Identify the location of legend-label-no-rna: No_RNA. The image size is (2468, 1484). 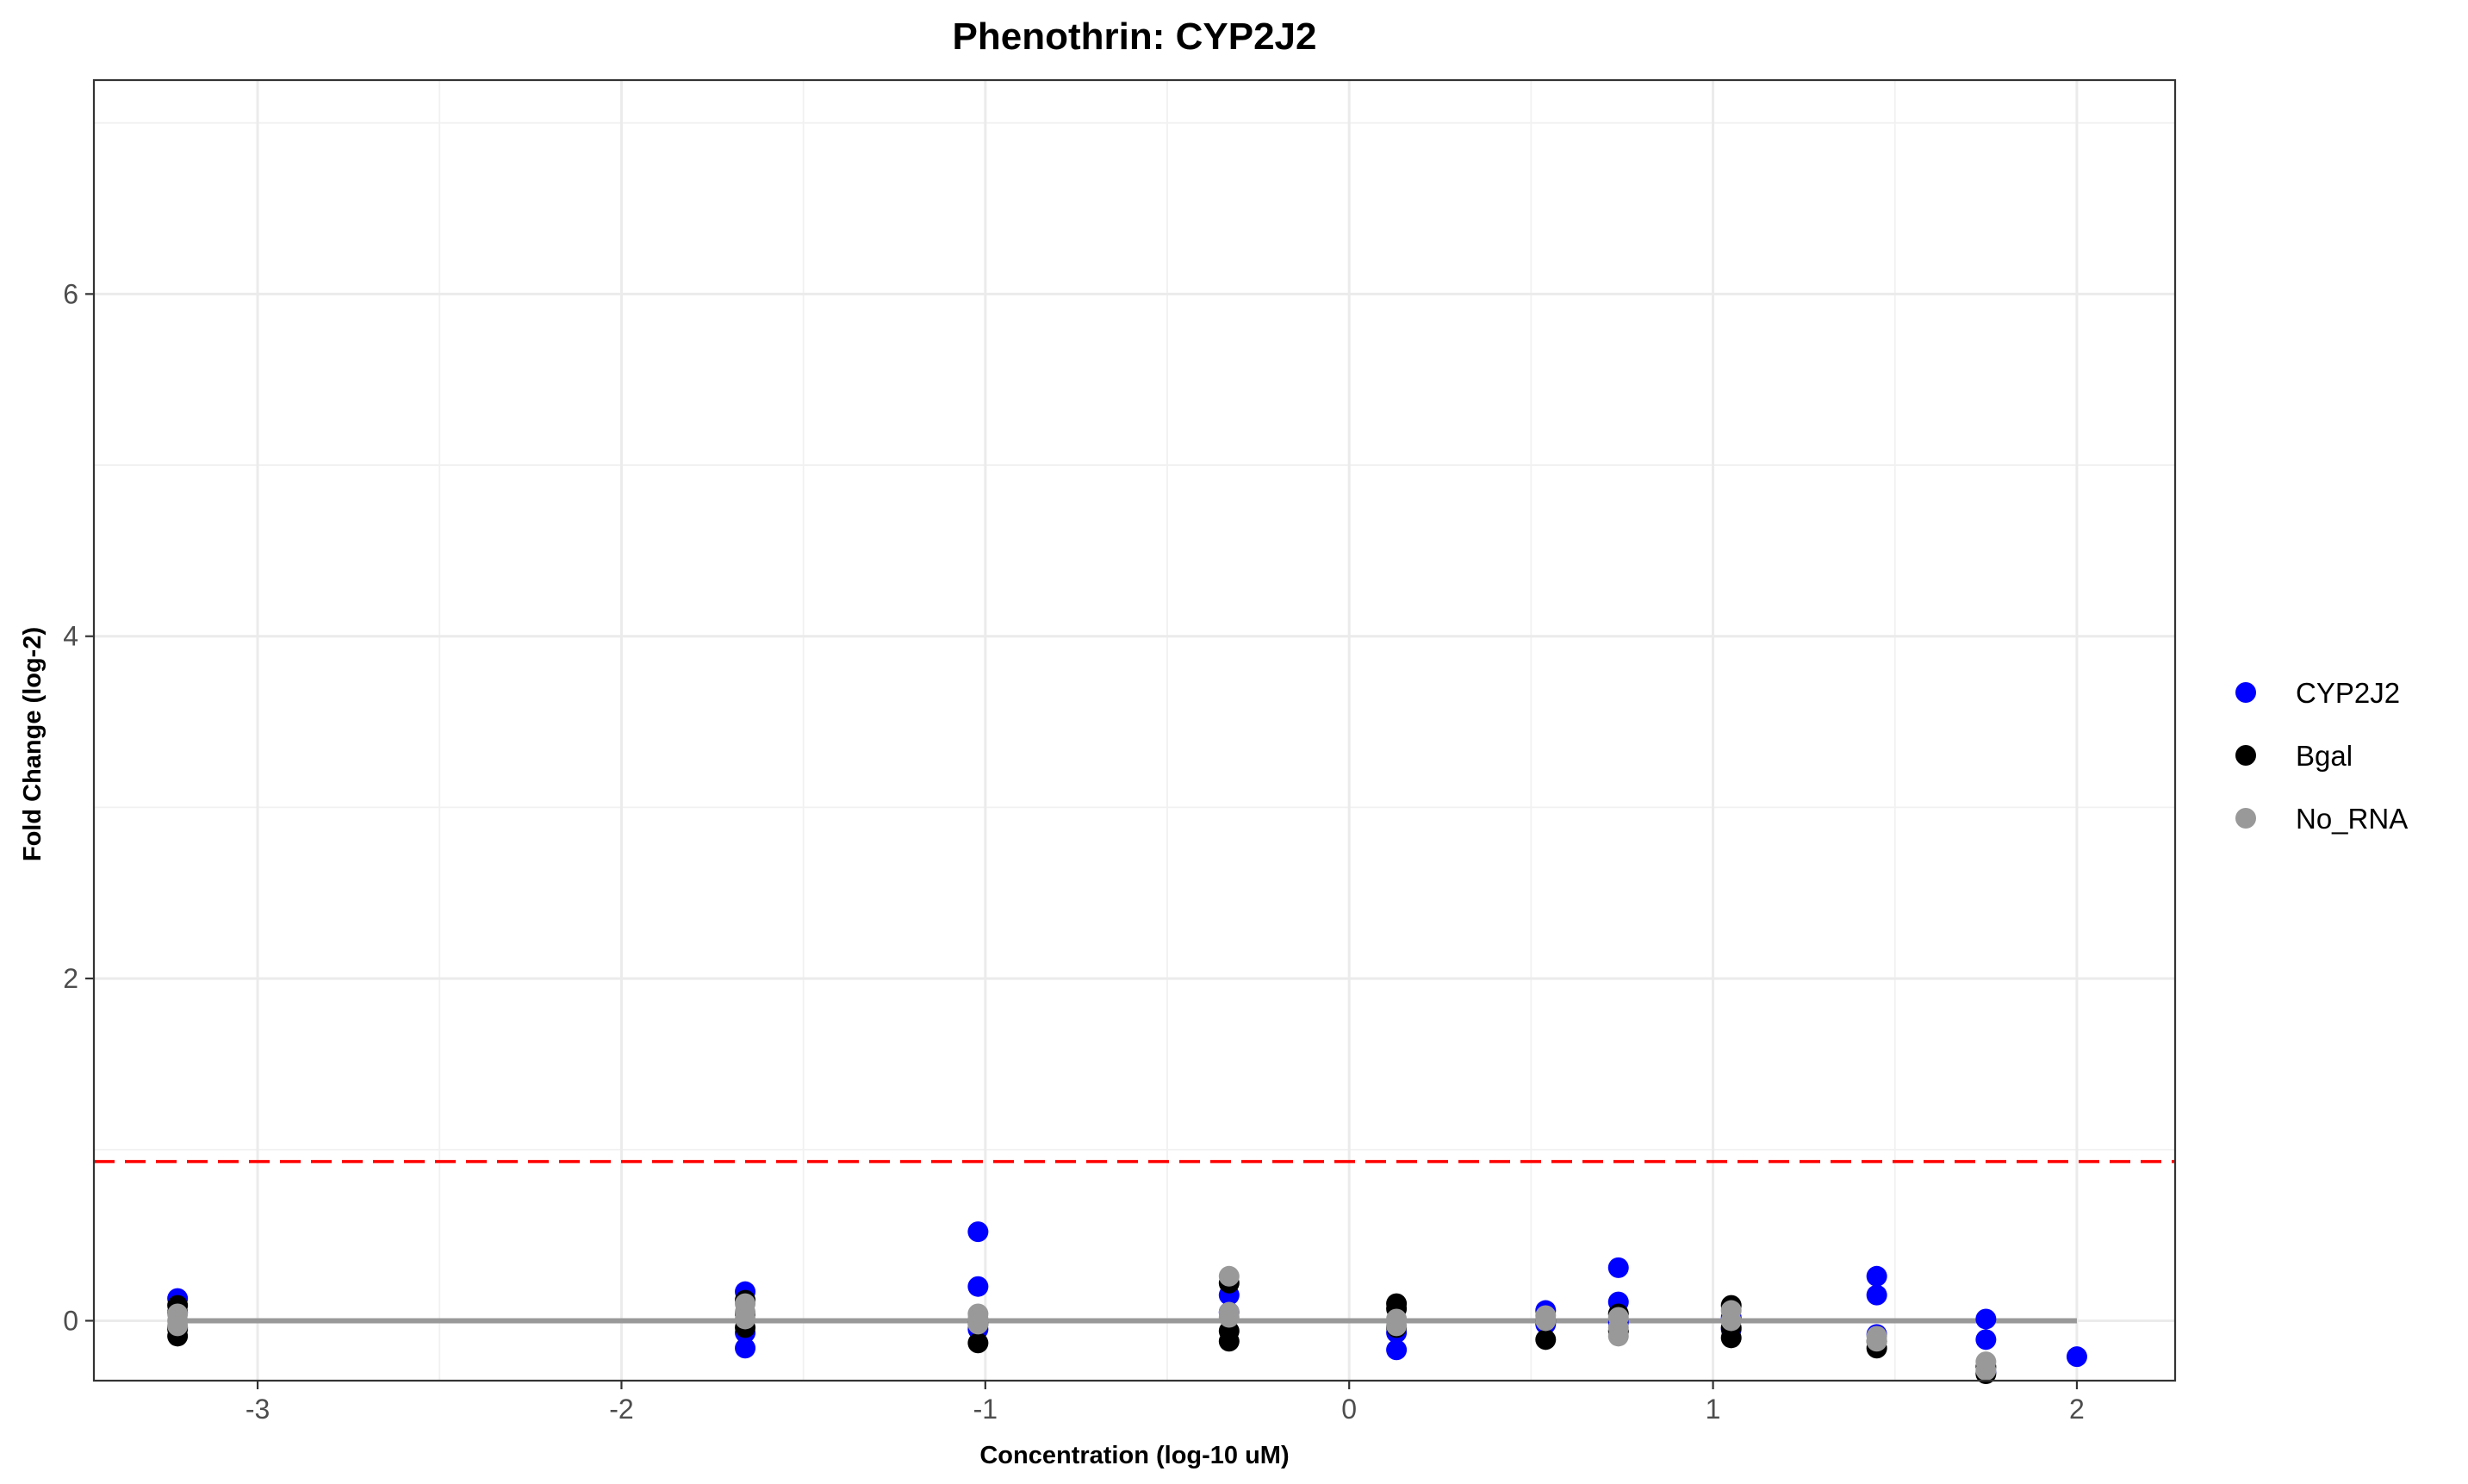
(2352, 819).